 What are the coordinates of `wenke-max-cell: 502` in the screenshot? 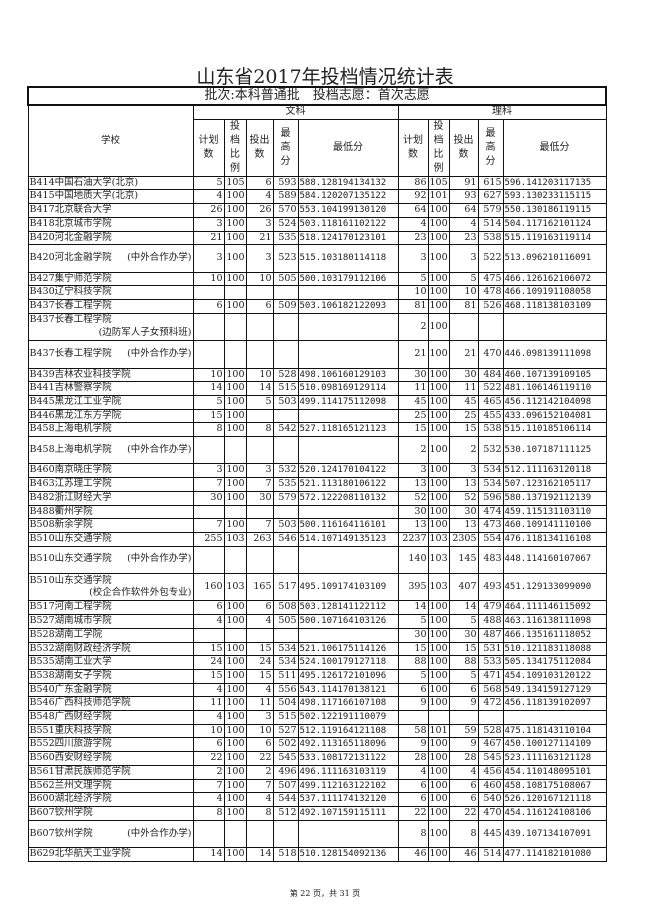 It's located at (285, 745).